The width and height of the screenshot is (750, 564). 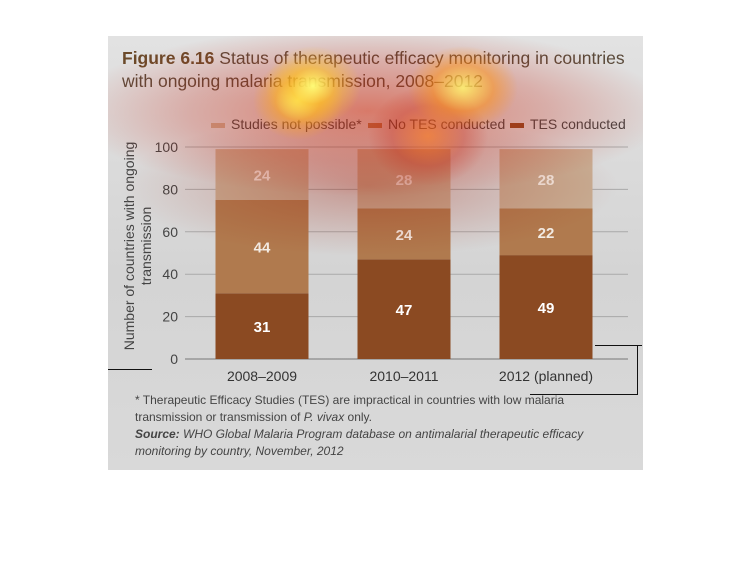 What do you see at coordinates (170, 317) in the screenshot?
I see `y-tick-label: 20` at bounding box center [170, 317].